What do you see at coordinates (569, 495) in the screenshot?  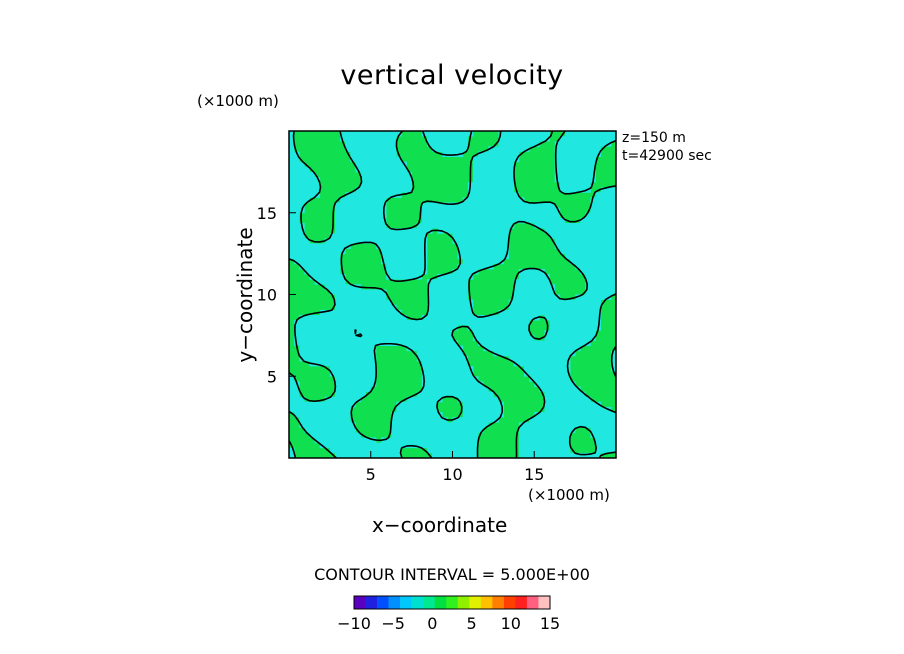 I see `x-axis-unit: (×1000 m)` at bounding box center [569, 495].